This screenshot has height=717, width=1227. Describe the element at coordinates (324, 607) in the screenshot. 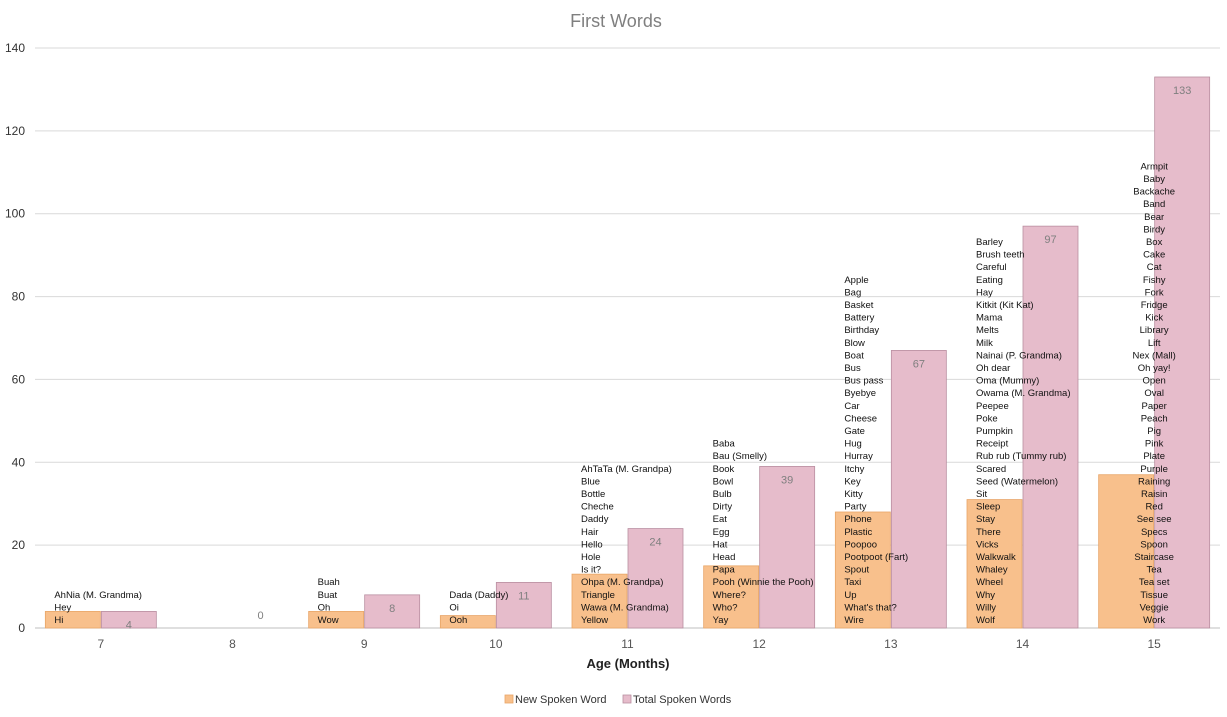

I see `word-label: Oh` at that location.